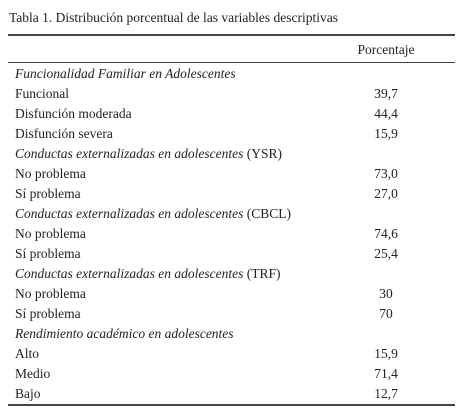 The width and height of the screenshot is (462, 412). I want to click on row-value: 25,4, so click(386, 253).